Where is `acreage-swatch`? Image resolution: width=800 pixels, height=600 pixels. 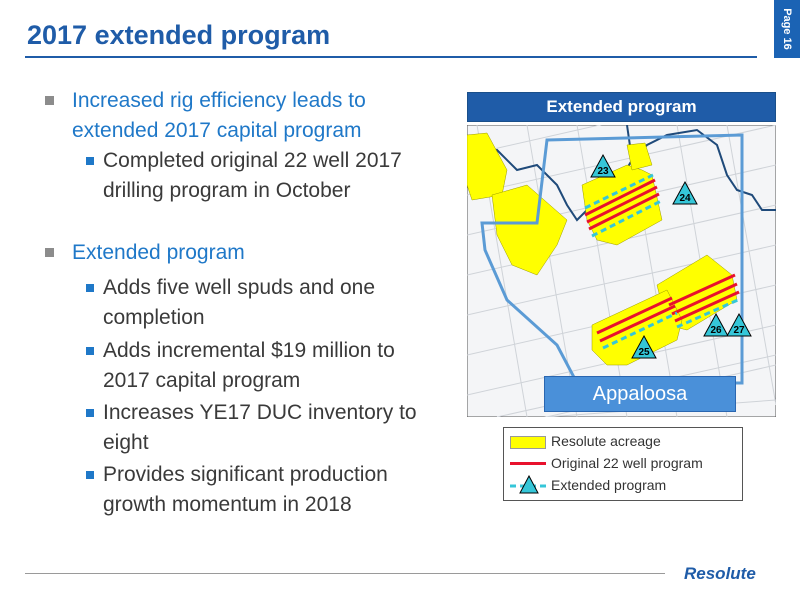 acreage-swatch is located at coordinates (528, 442).